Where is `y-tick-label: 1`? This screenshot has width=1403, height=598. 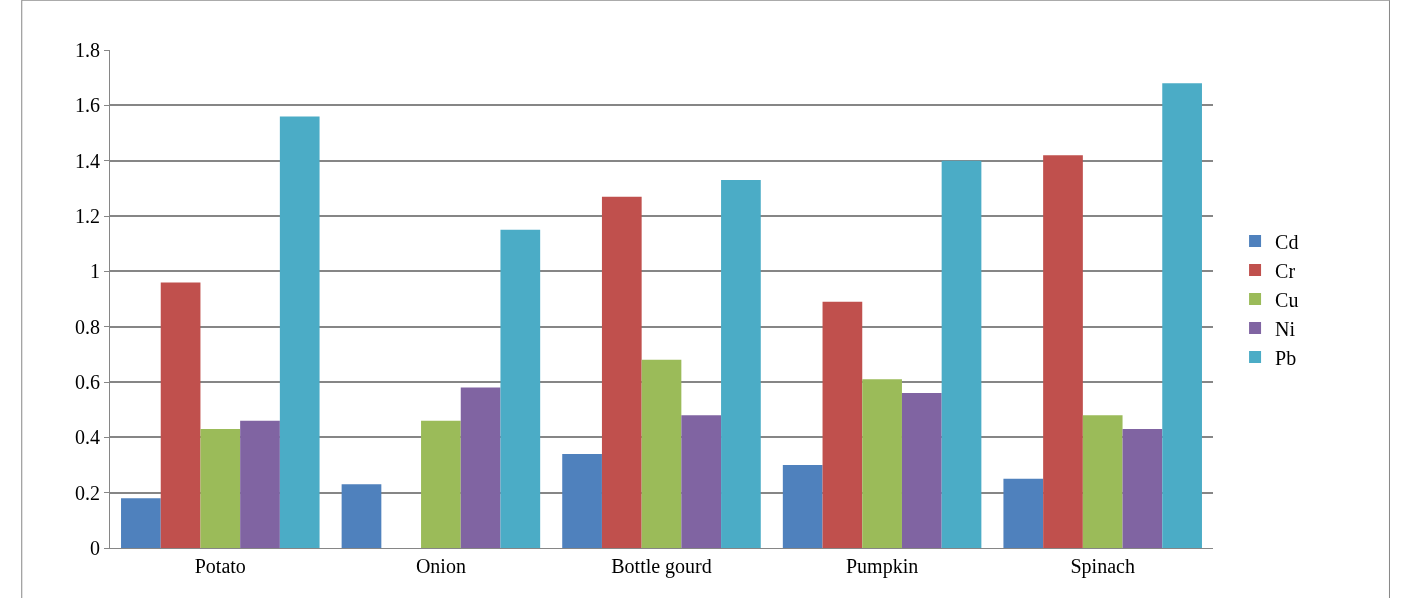 y-tick-label: 1 is located at coordinates (95, 271).